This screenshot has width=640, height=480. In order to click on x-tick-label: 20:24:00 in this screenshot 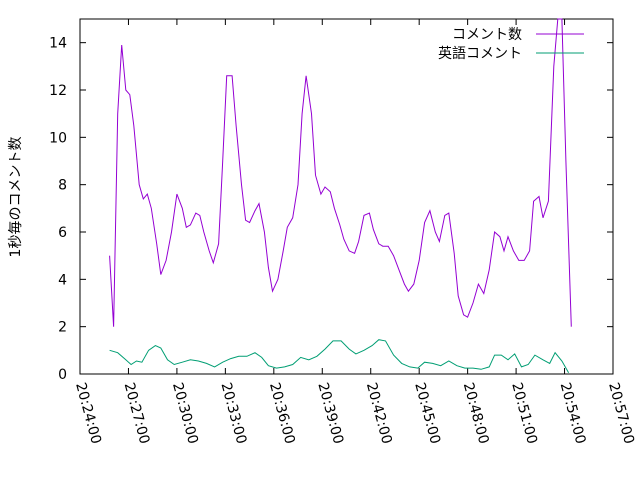, I will do `click(88, 413)`.